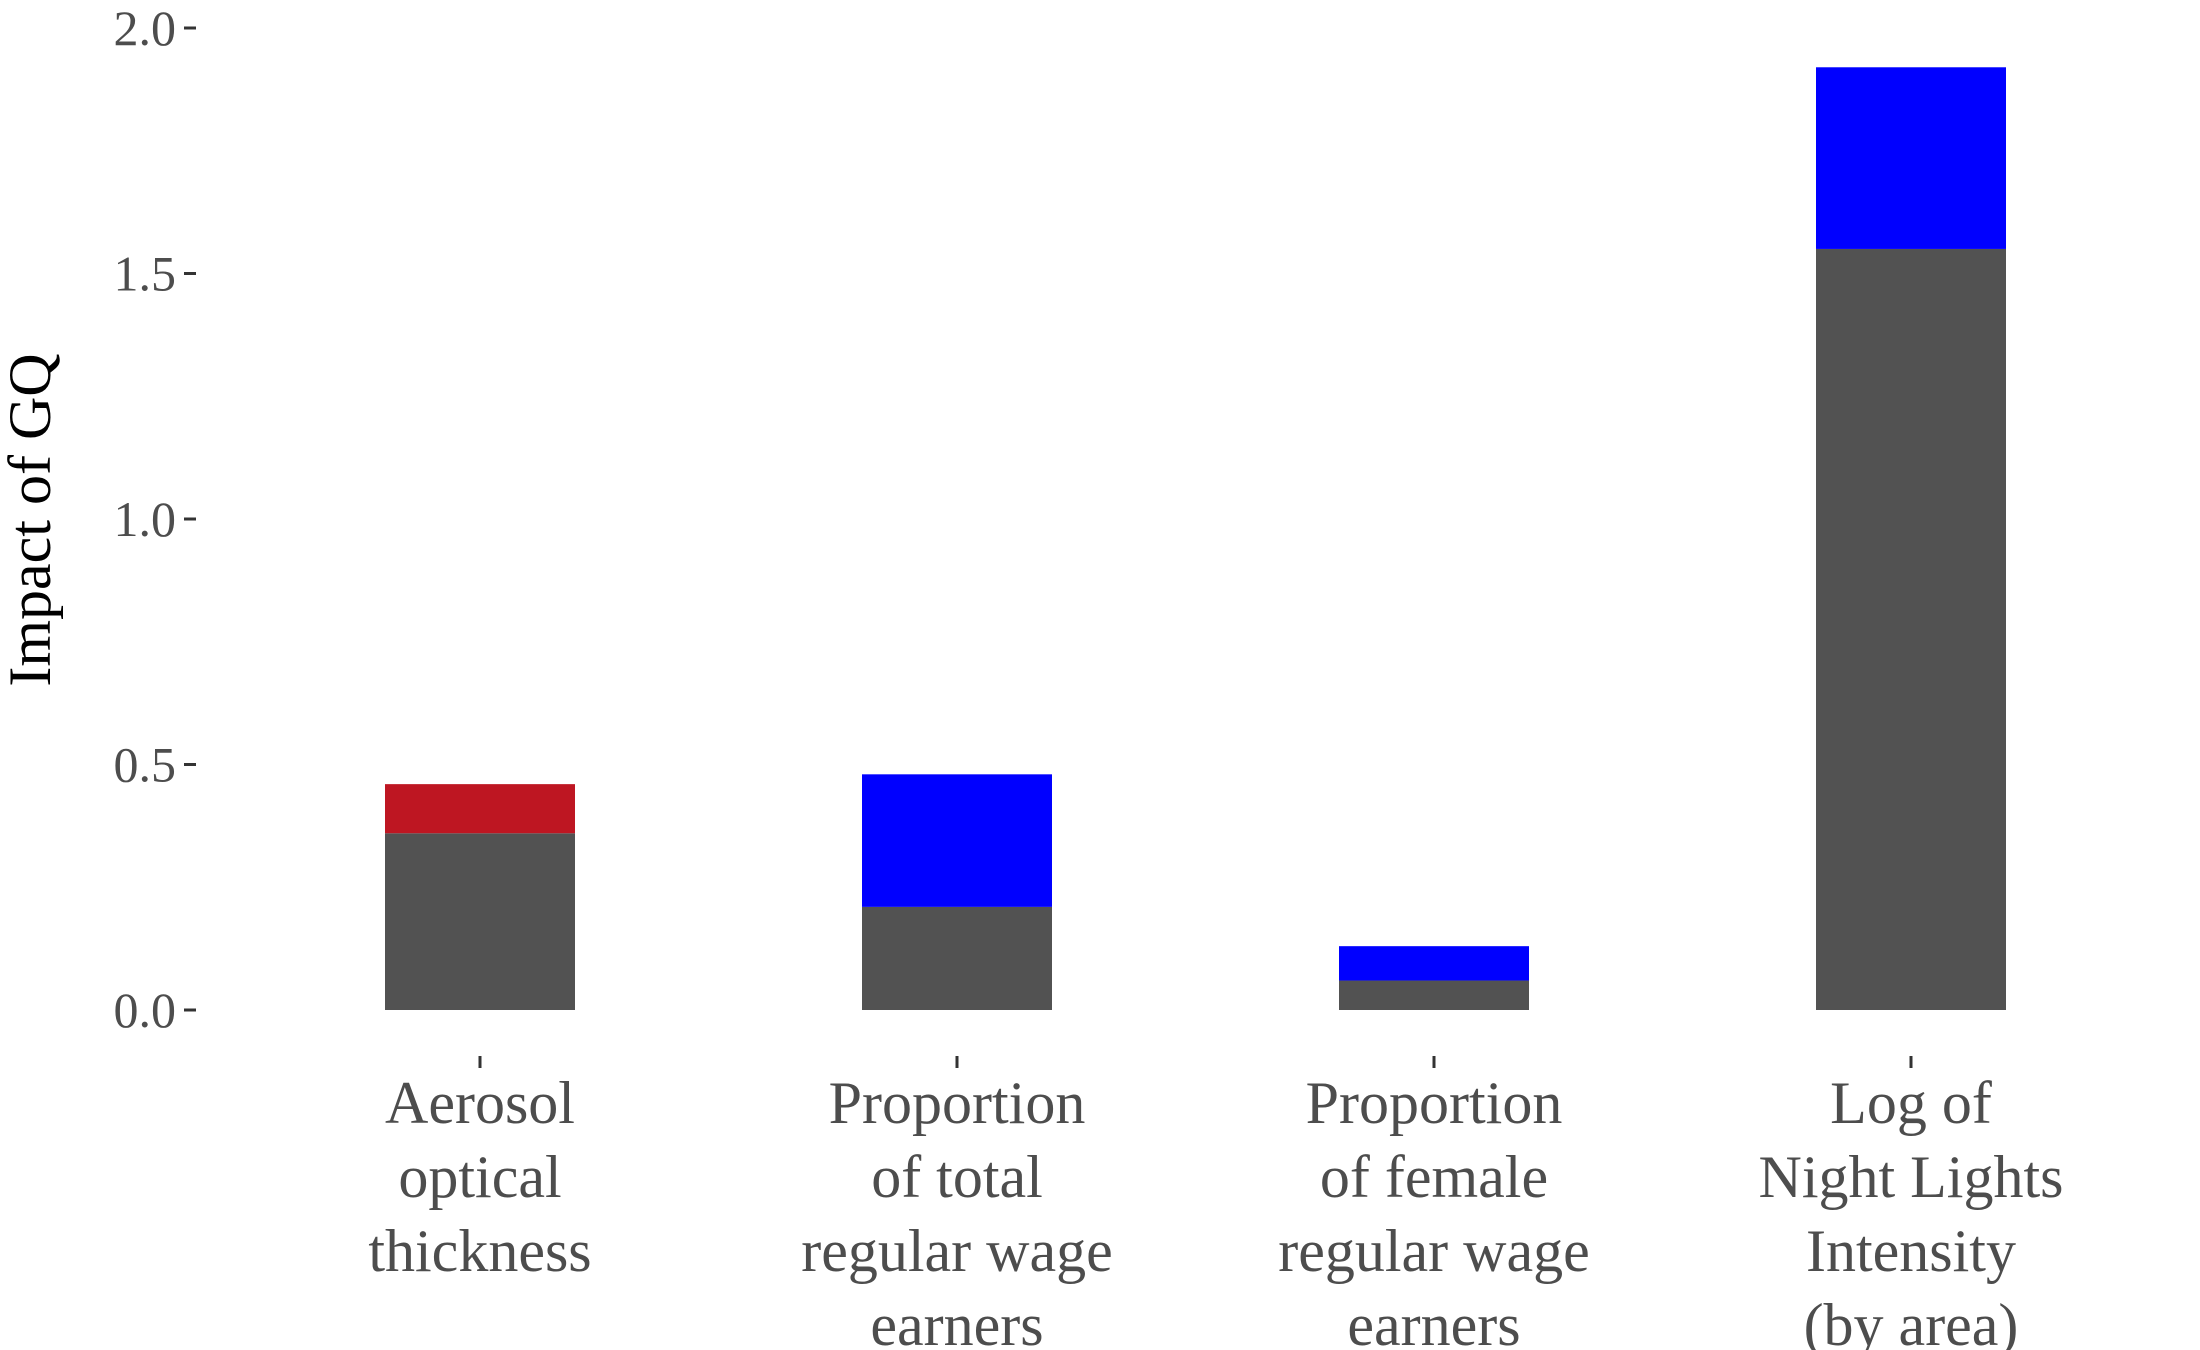 Image resolution: width=2200 pixels, height=1350 pixels. I want to click on y-axis: 0.0 0.5 1.0 1.5 2.0, so click(155, 519).